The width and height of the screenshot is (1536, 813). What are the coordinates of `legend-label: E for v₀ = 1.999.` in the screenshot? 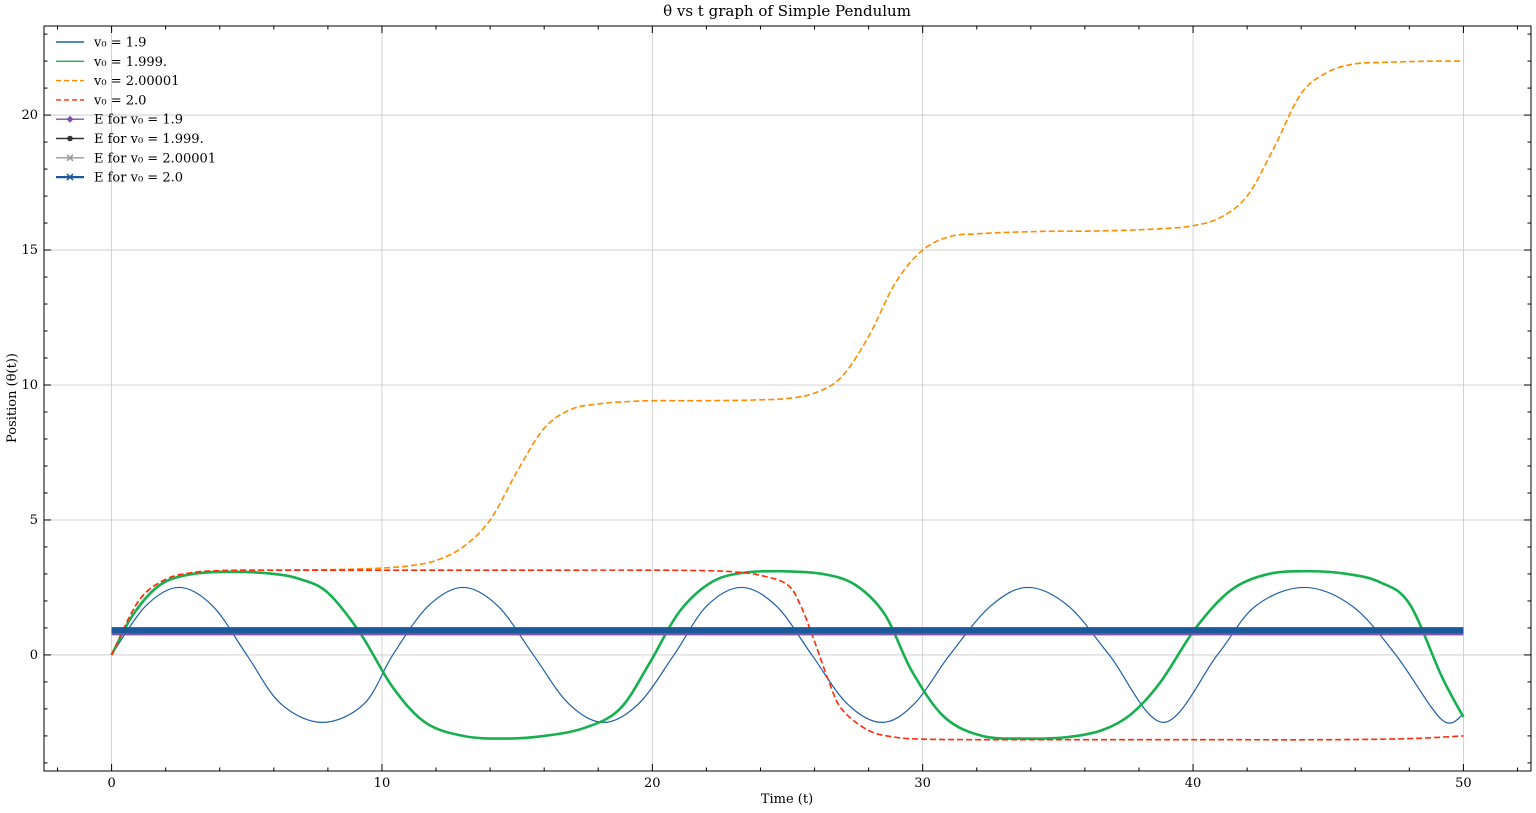 It's located at (149, 139).